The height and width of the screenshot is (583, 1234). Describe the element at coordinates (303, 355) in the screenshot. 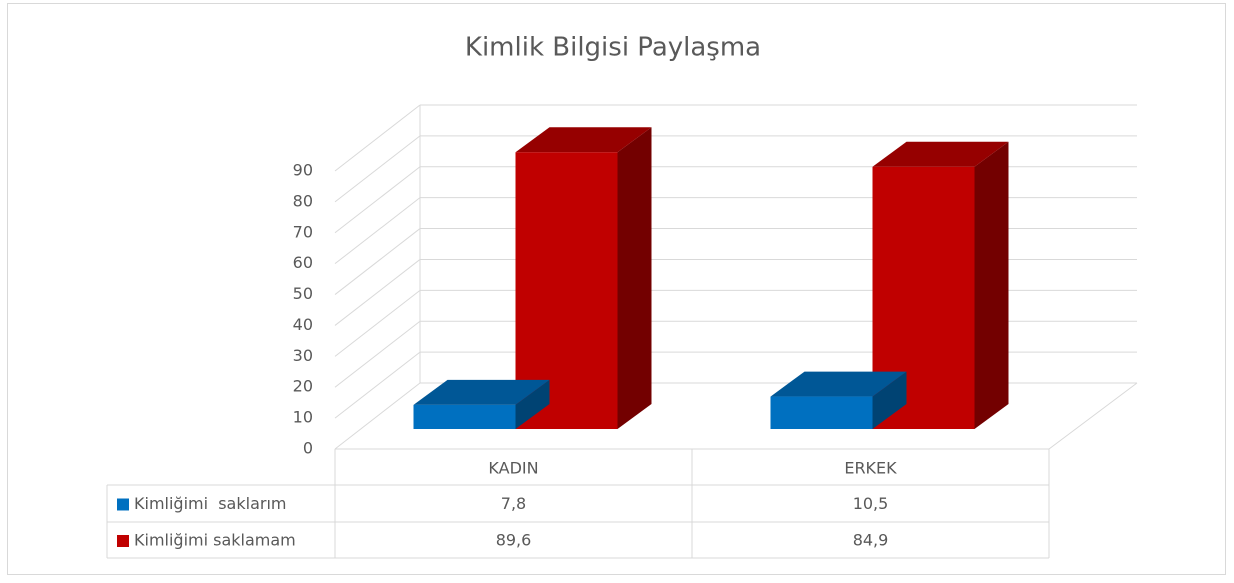

I see `y-tick-label: 30` at that location.